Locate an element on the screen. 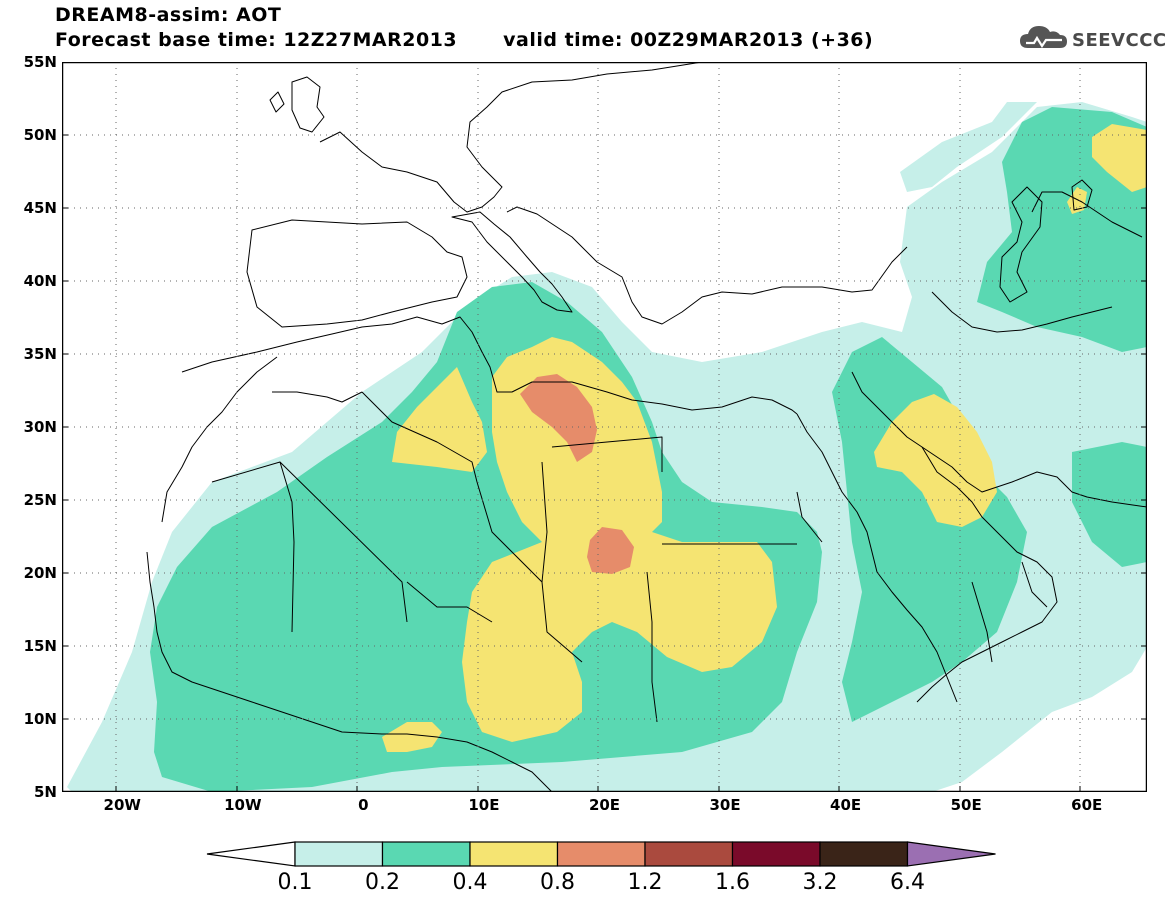 The image size is (1165, 905). colorbar-label: 6.4 is located at coordinates (907, 882).